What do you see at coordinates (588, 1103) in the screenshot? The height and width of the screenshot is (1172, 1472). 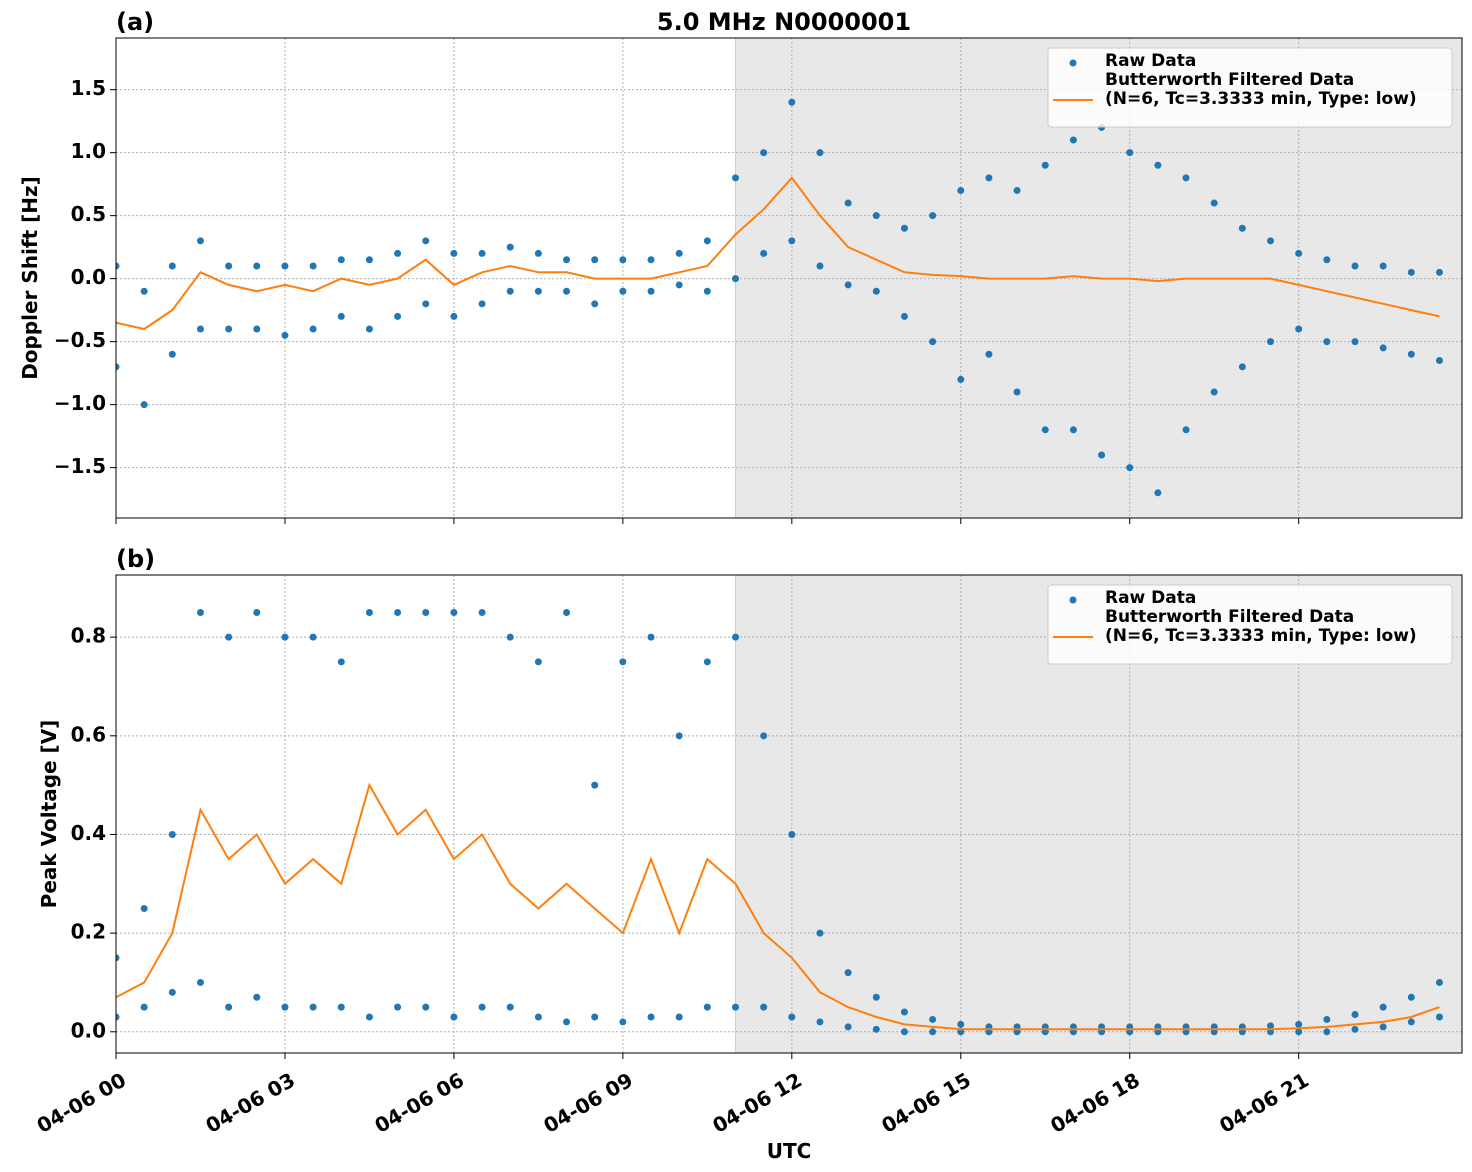 I see `x-tick-label: 04-06 09` at bounding box center [588, 1103].